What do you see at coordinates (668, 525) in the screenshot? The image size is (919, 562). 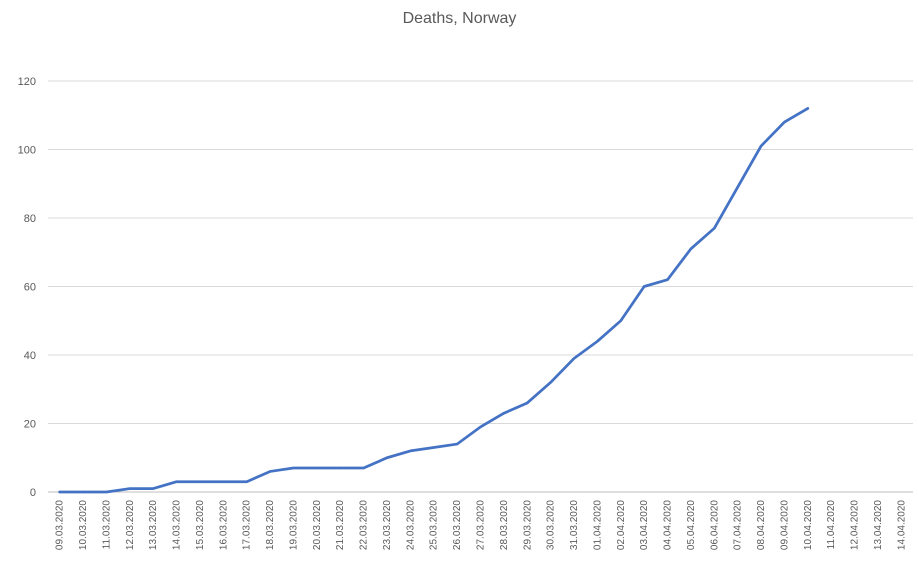 I see `x-tick-label: 04.04.2020` at bounding box center [668, 525].